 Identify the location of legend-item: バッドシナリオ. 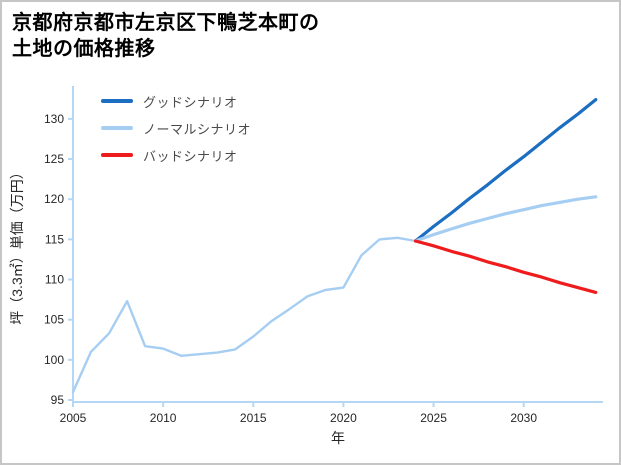
(176, 155).